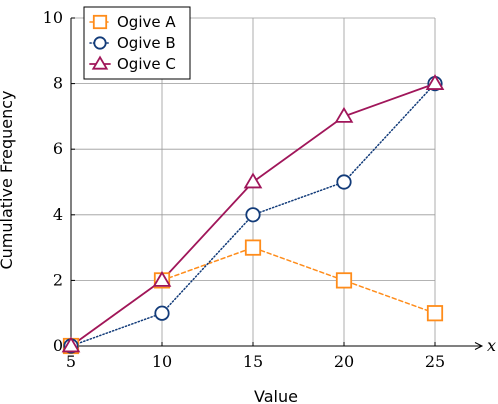 The height and width of the screenshot is (404, 498). What do you see at coordinates (100, 62) in the screenshot?
I see `legend-marker-ogive-c` at bounding box center [100, 62].